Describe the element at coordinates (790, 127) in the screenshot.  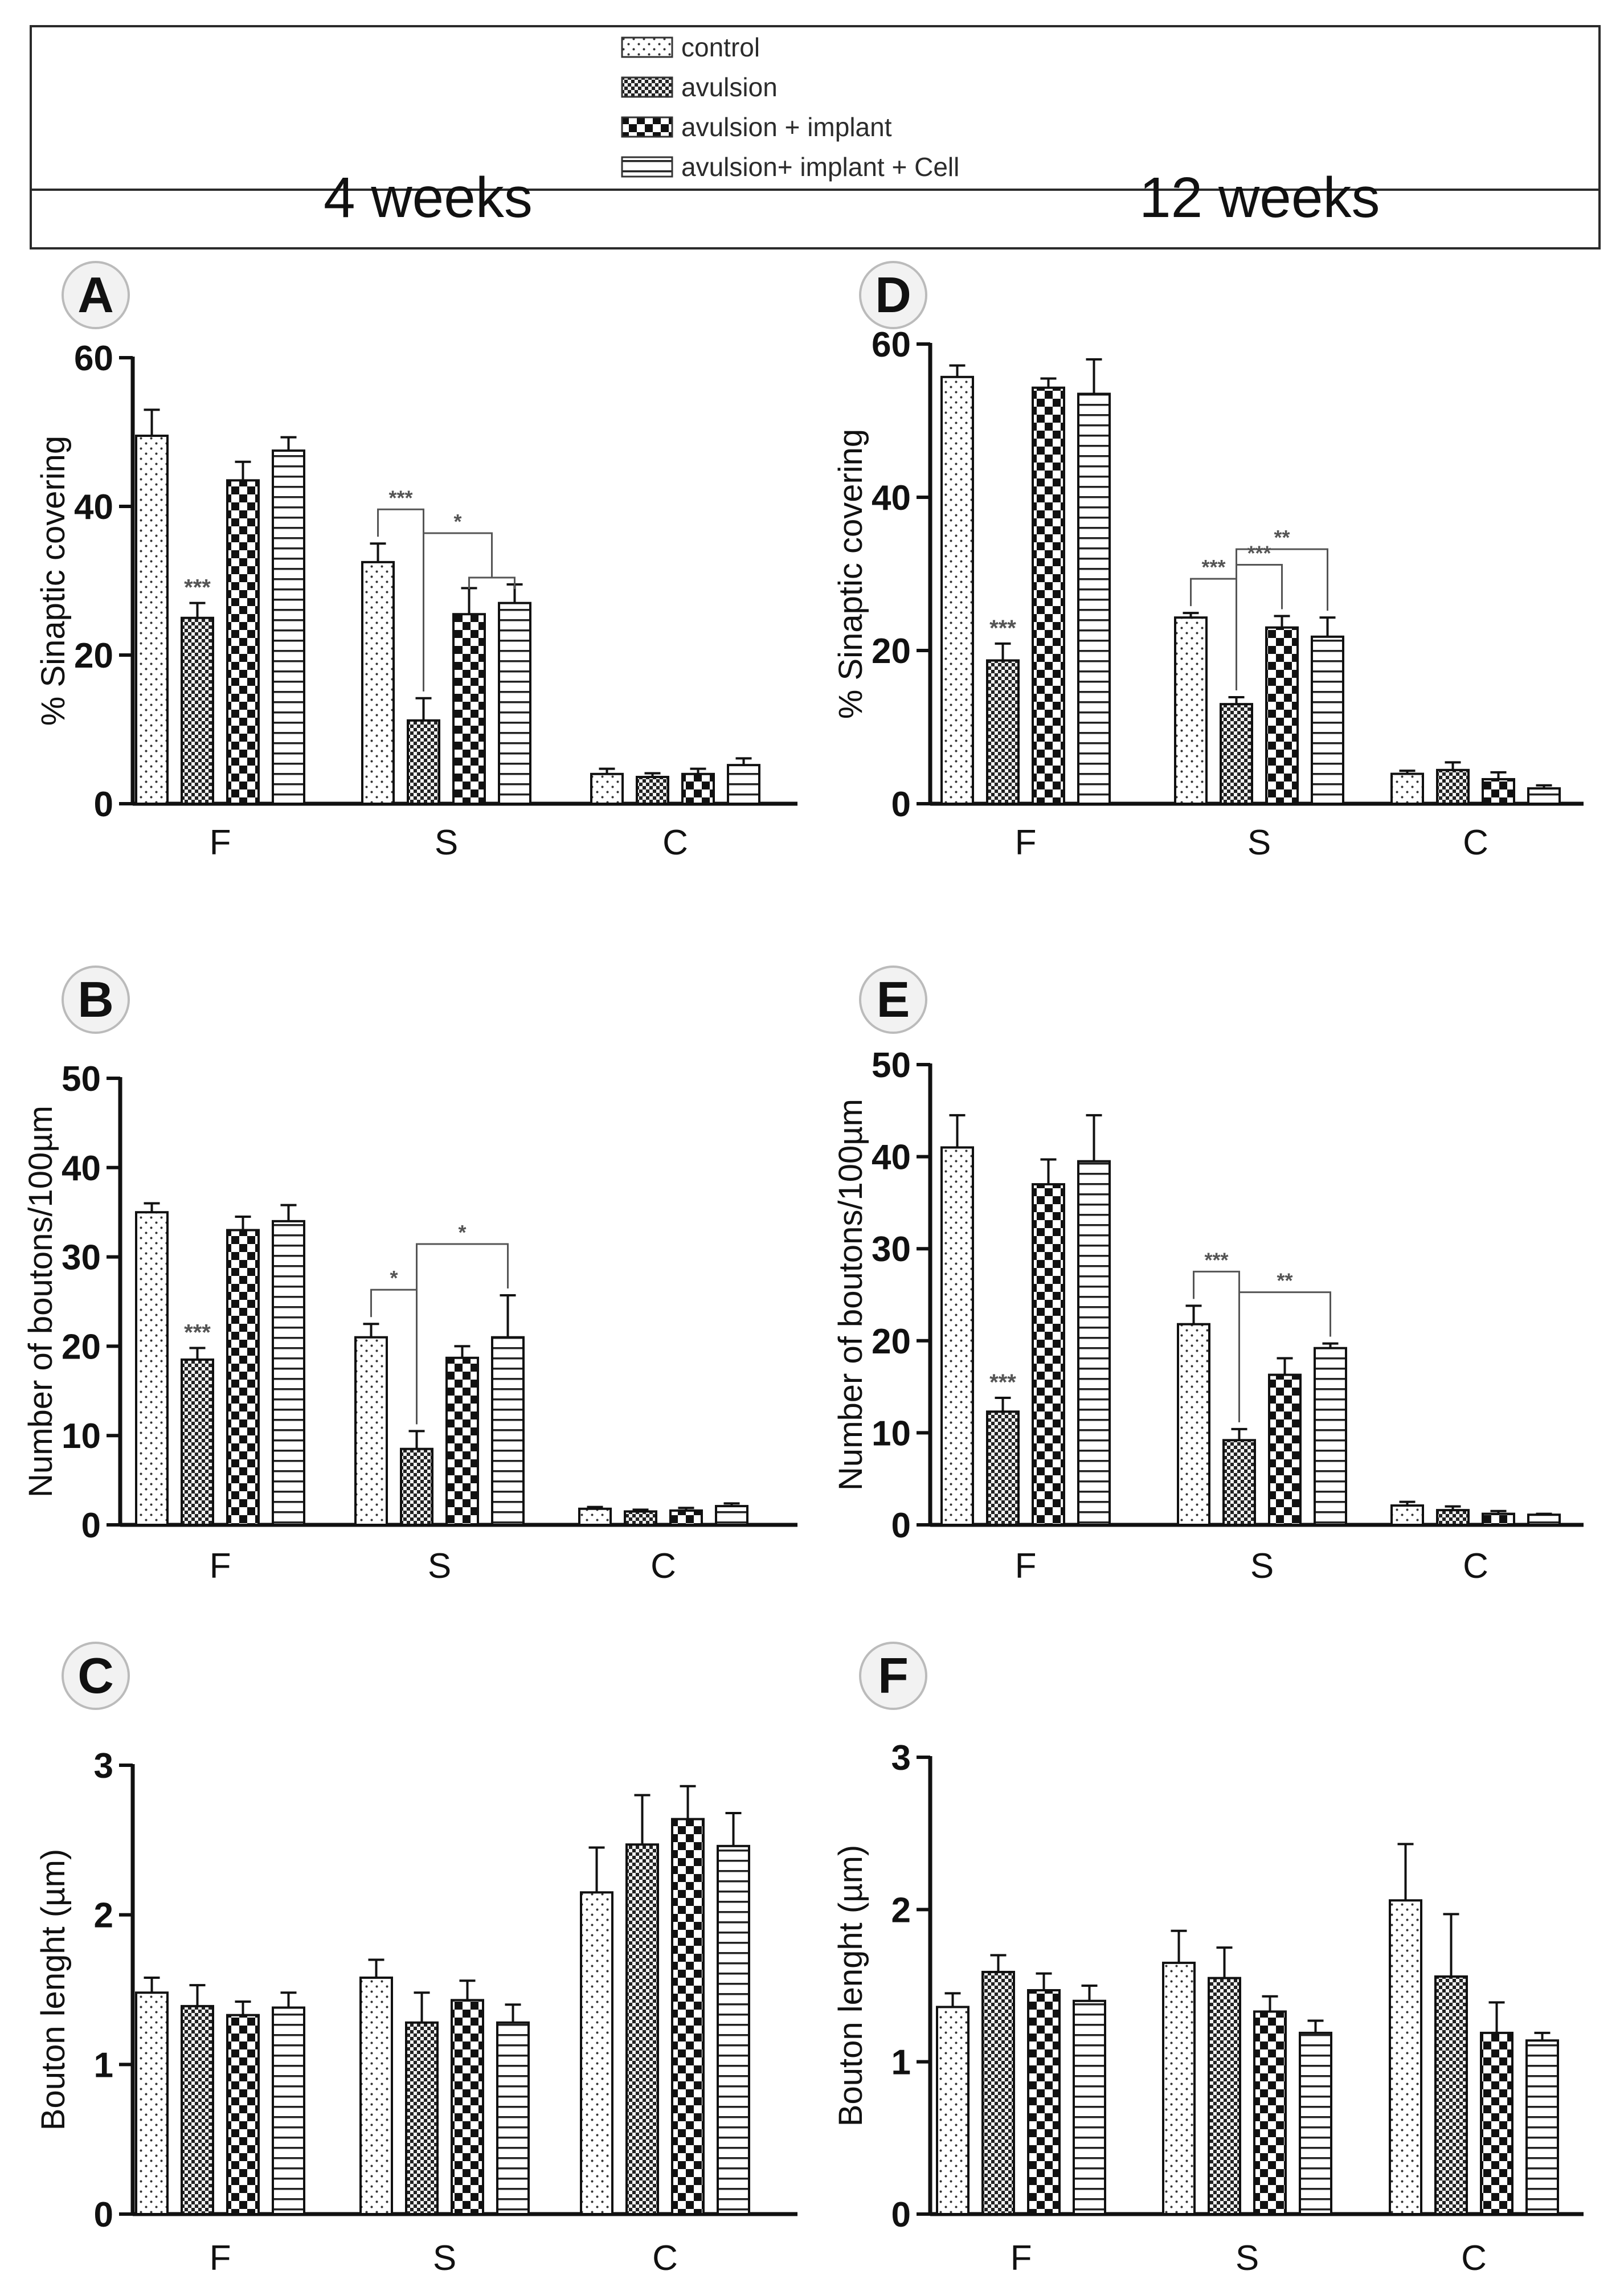
I see `legend-item-avulsion-implant: avulsion + implant` at that location.